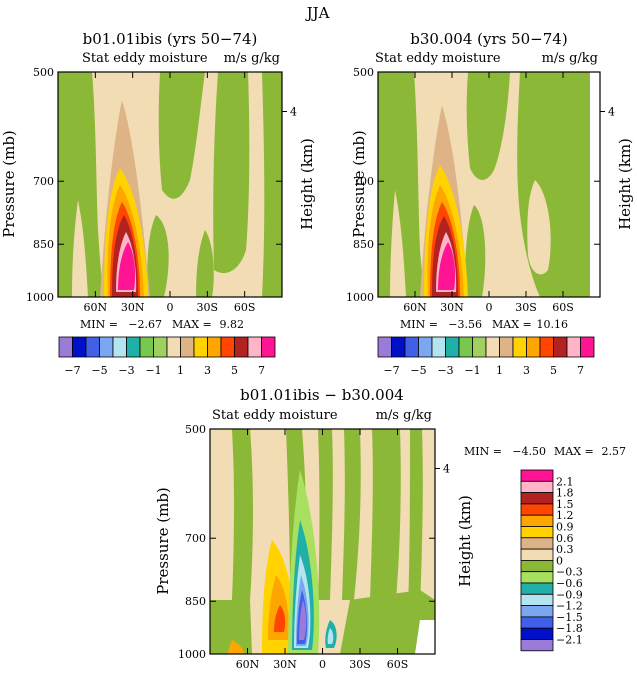 The image size is (637, 673). What do you see at coordinates (489, 307) in the screenshot?
I see `x-tick-label: 0` at bounding box center [489, 307].